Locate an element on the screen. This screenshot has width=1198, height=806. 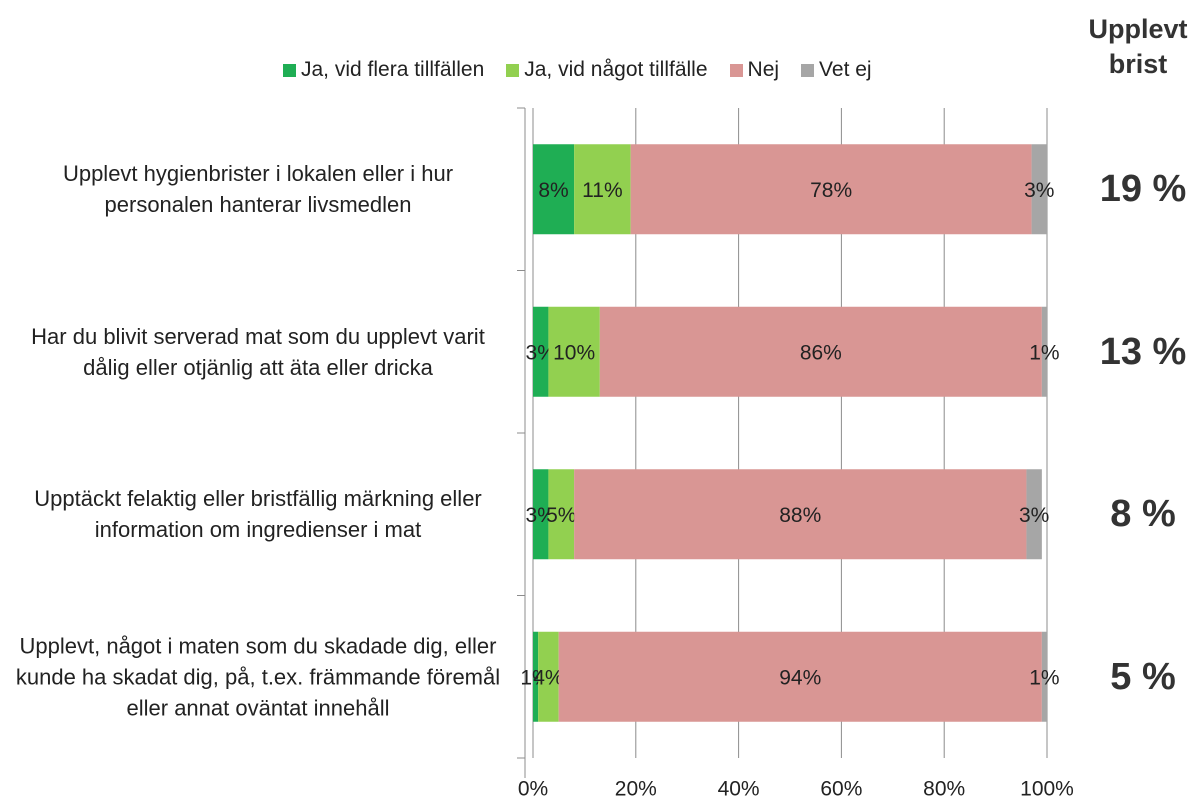
data-label: 78% is located at coordinates (831, 190).